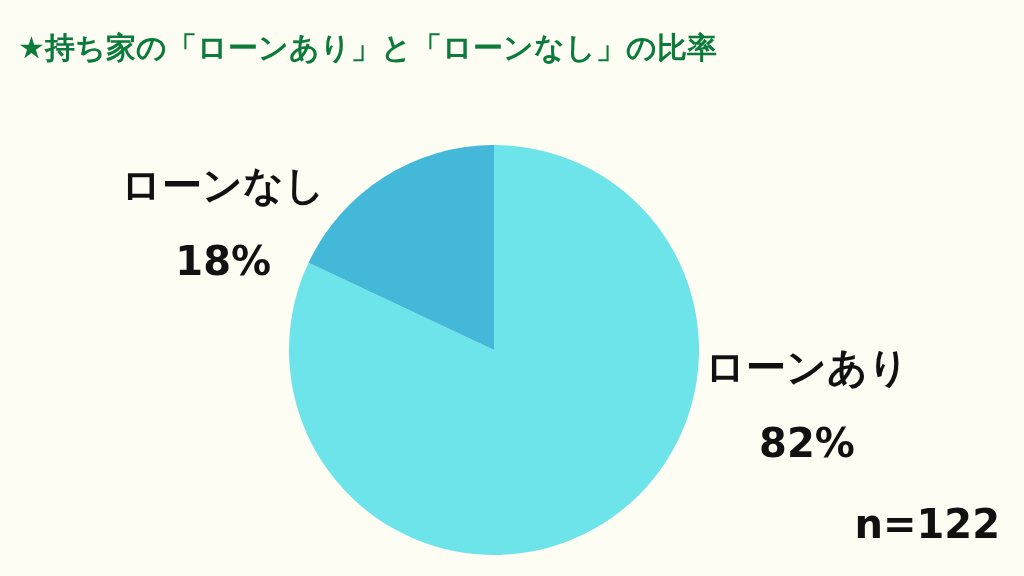 This screenshot has width=1024, height=576. Describe the element at coordinates (367, 47) in the screenshot. I see `chart-title: ★持ち家の「ローンあり」と「ローンなし」の比率` at that location.